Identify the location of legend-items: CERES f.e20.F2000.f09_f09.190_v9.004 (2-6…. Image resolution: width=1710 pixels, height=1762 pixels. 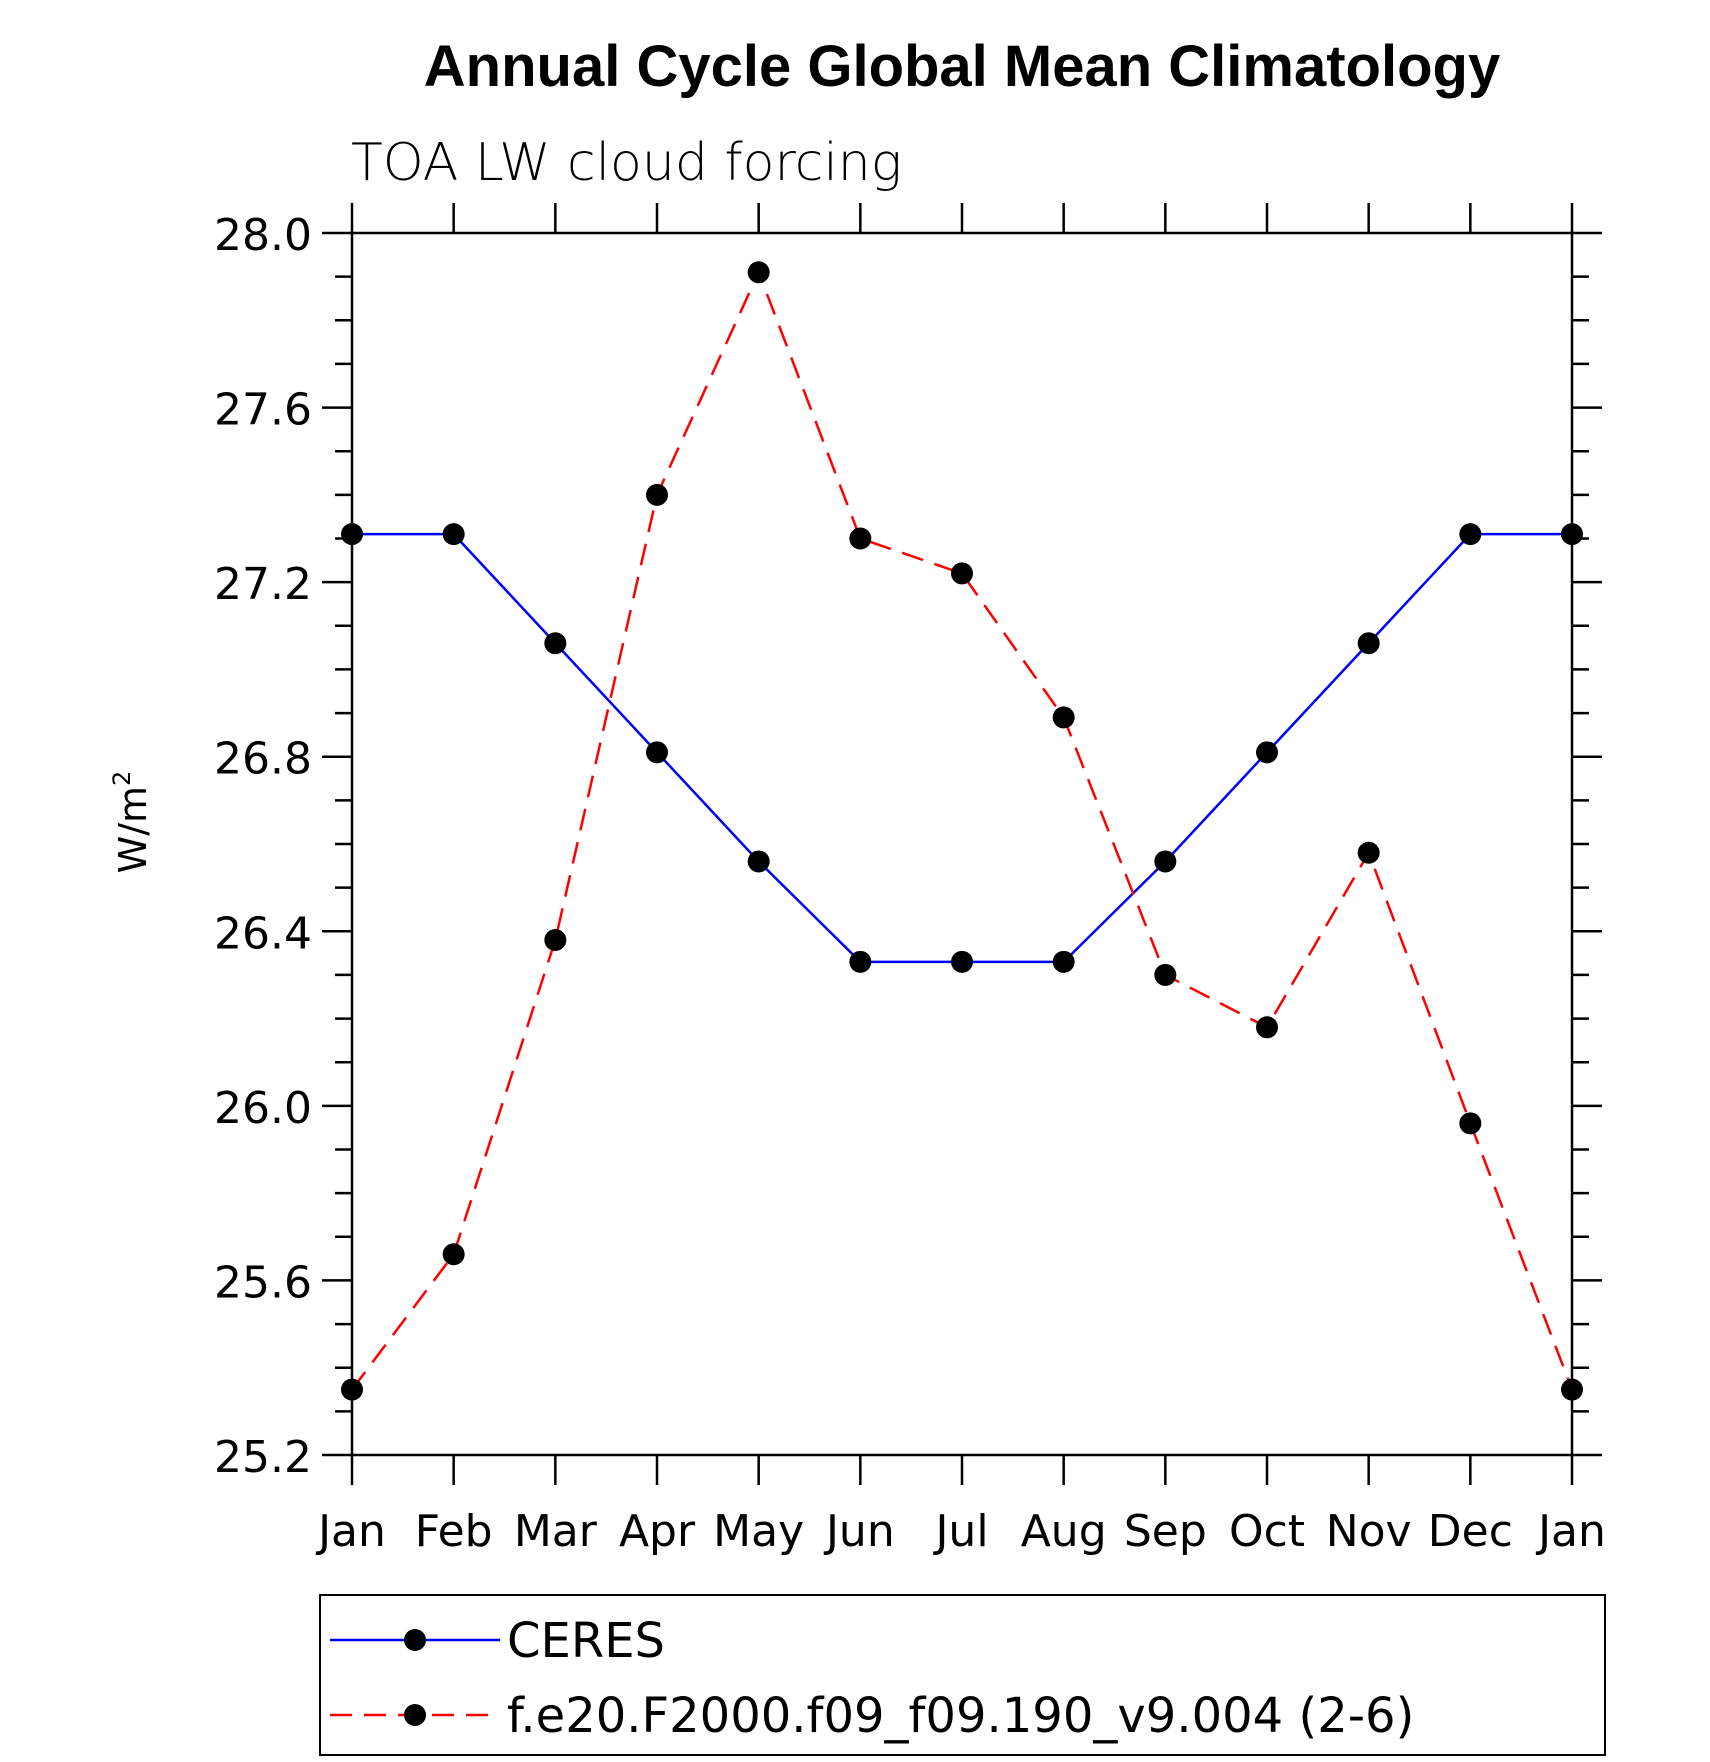
(872, 1678).